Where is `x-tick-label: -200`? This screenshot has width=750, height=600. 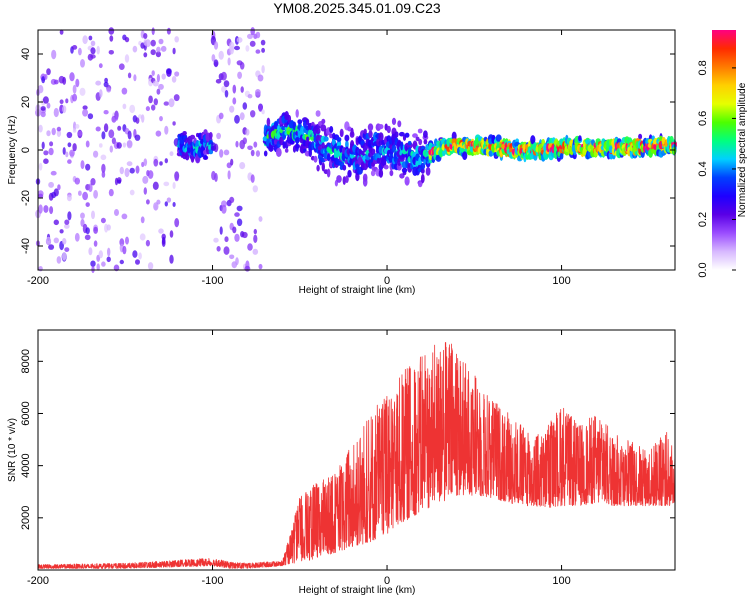
x-tick-label: -200 is located at coordinates (38, 581).